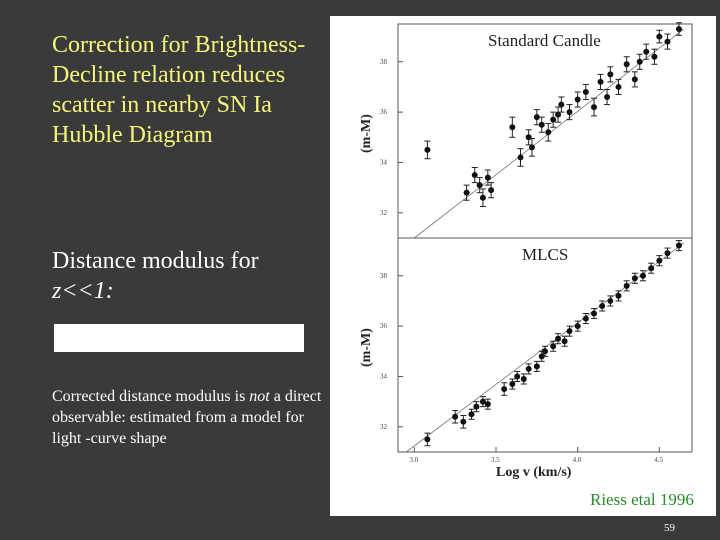 This screenshot has width=720, height=540. What do you see at coordinates (259, 396) in the screenshot?
I see `corrected-not: not` at bounding box center [259, 396].